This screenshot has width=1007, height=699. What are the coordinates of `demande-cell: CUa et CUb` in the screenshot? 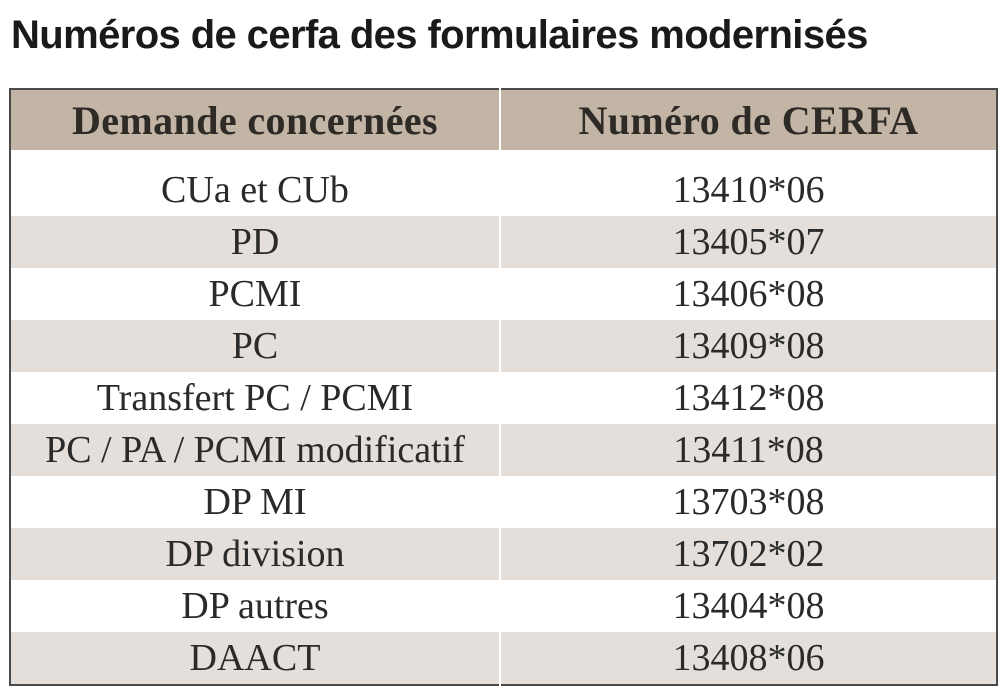 It's located at (255, 190).